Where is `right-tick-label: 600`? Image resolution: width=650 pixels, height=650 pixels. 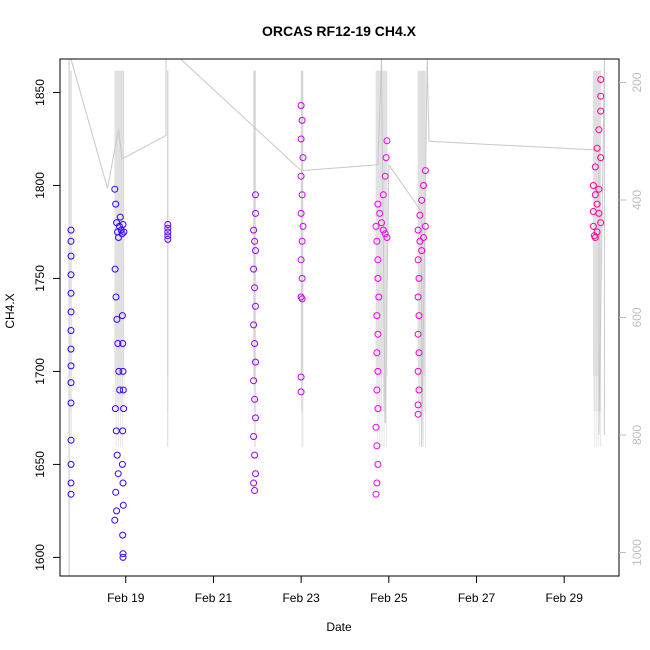
right-tick-label: 600 is located at coordinates (637, 317).